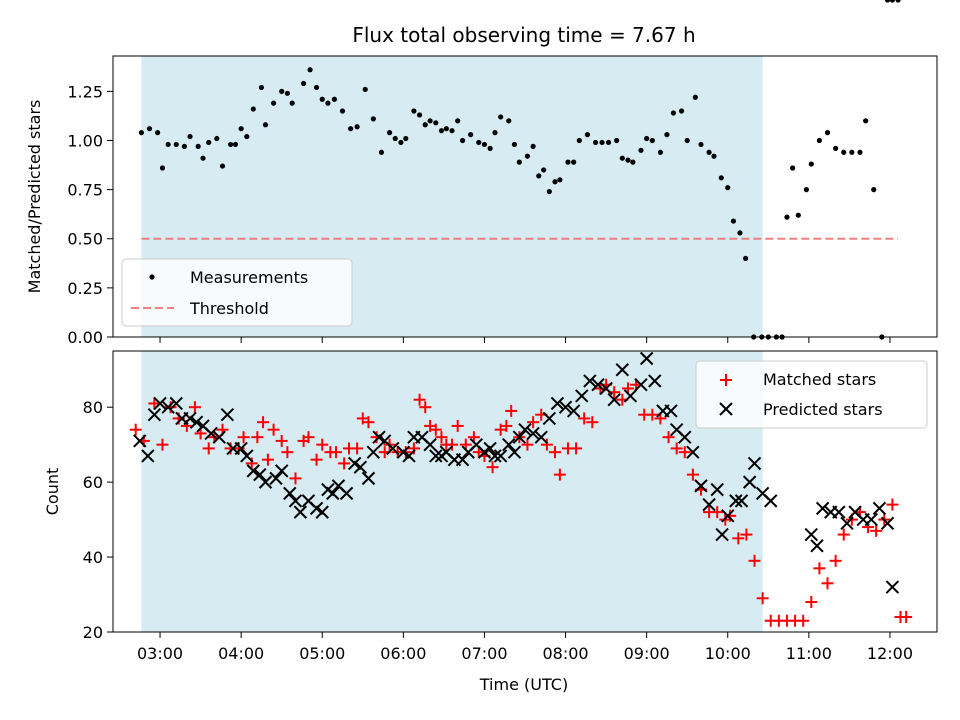 The width and height of the screenshot is (960, 720). Describe the element at coordinates (523, 684) in the screenshot. I see `x-axis-label: Time (UTC)` at that location.